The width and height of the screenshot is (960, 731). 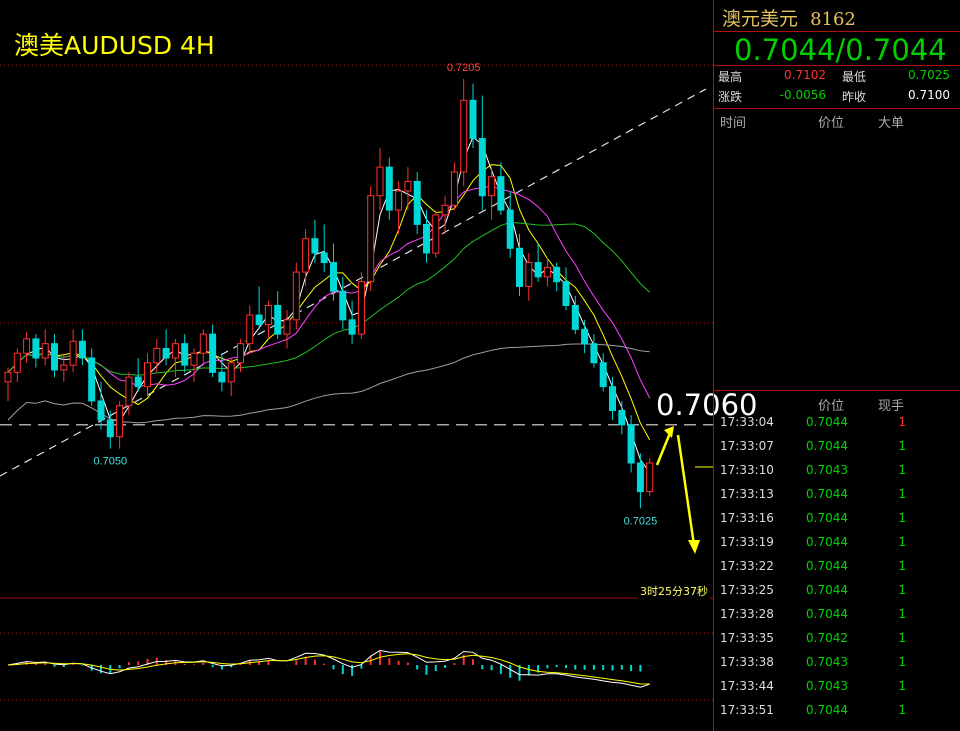 I want to click on bid-ask-price: 0.7044/0.7044, so click(x=840, y=50).